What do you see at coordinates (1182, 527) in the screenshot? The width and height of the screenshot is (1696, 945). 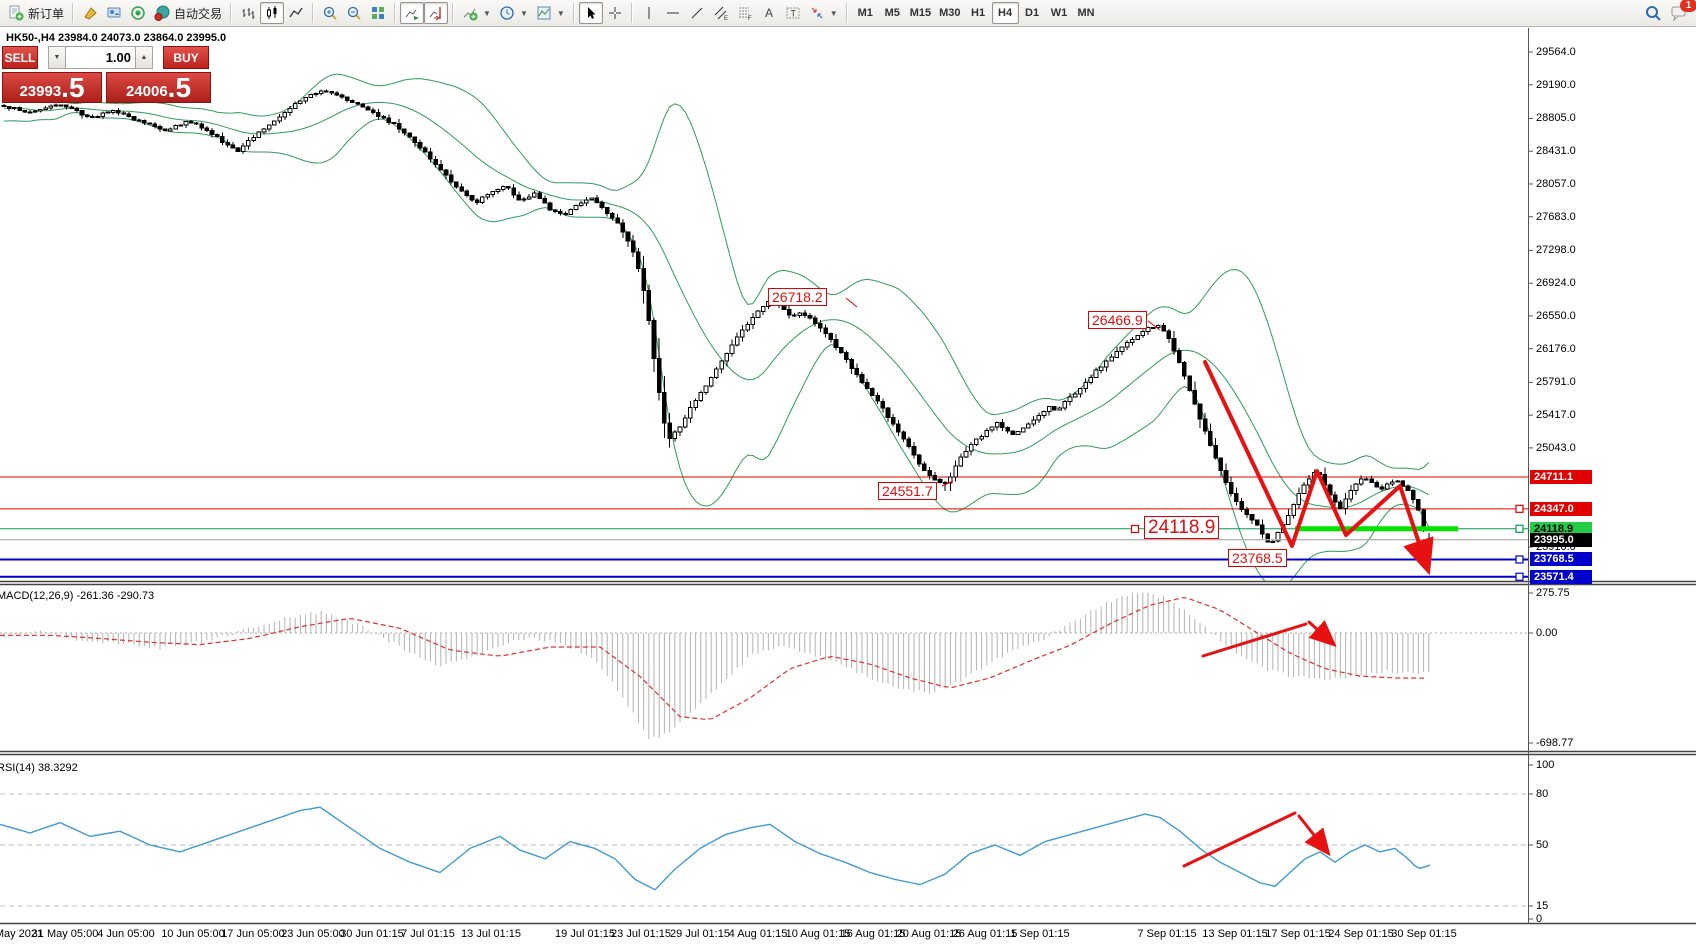 I see `price-callout-24118.9: 24118.9` at bounding box center [1182, 527].